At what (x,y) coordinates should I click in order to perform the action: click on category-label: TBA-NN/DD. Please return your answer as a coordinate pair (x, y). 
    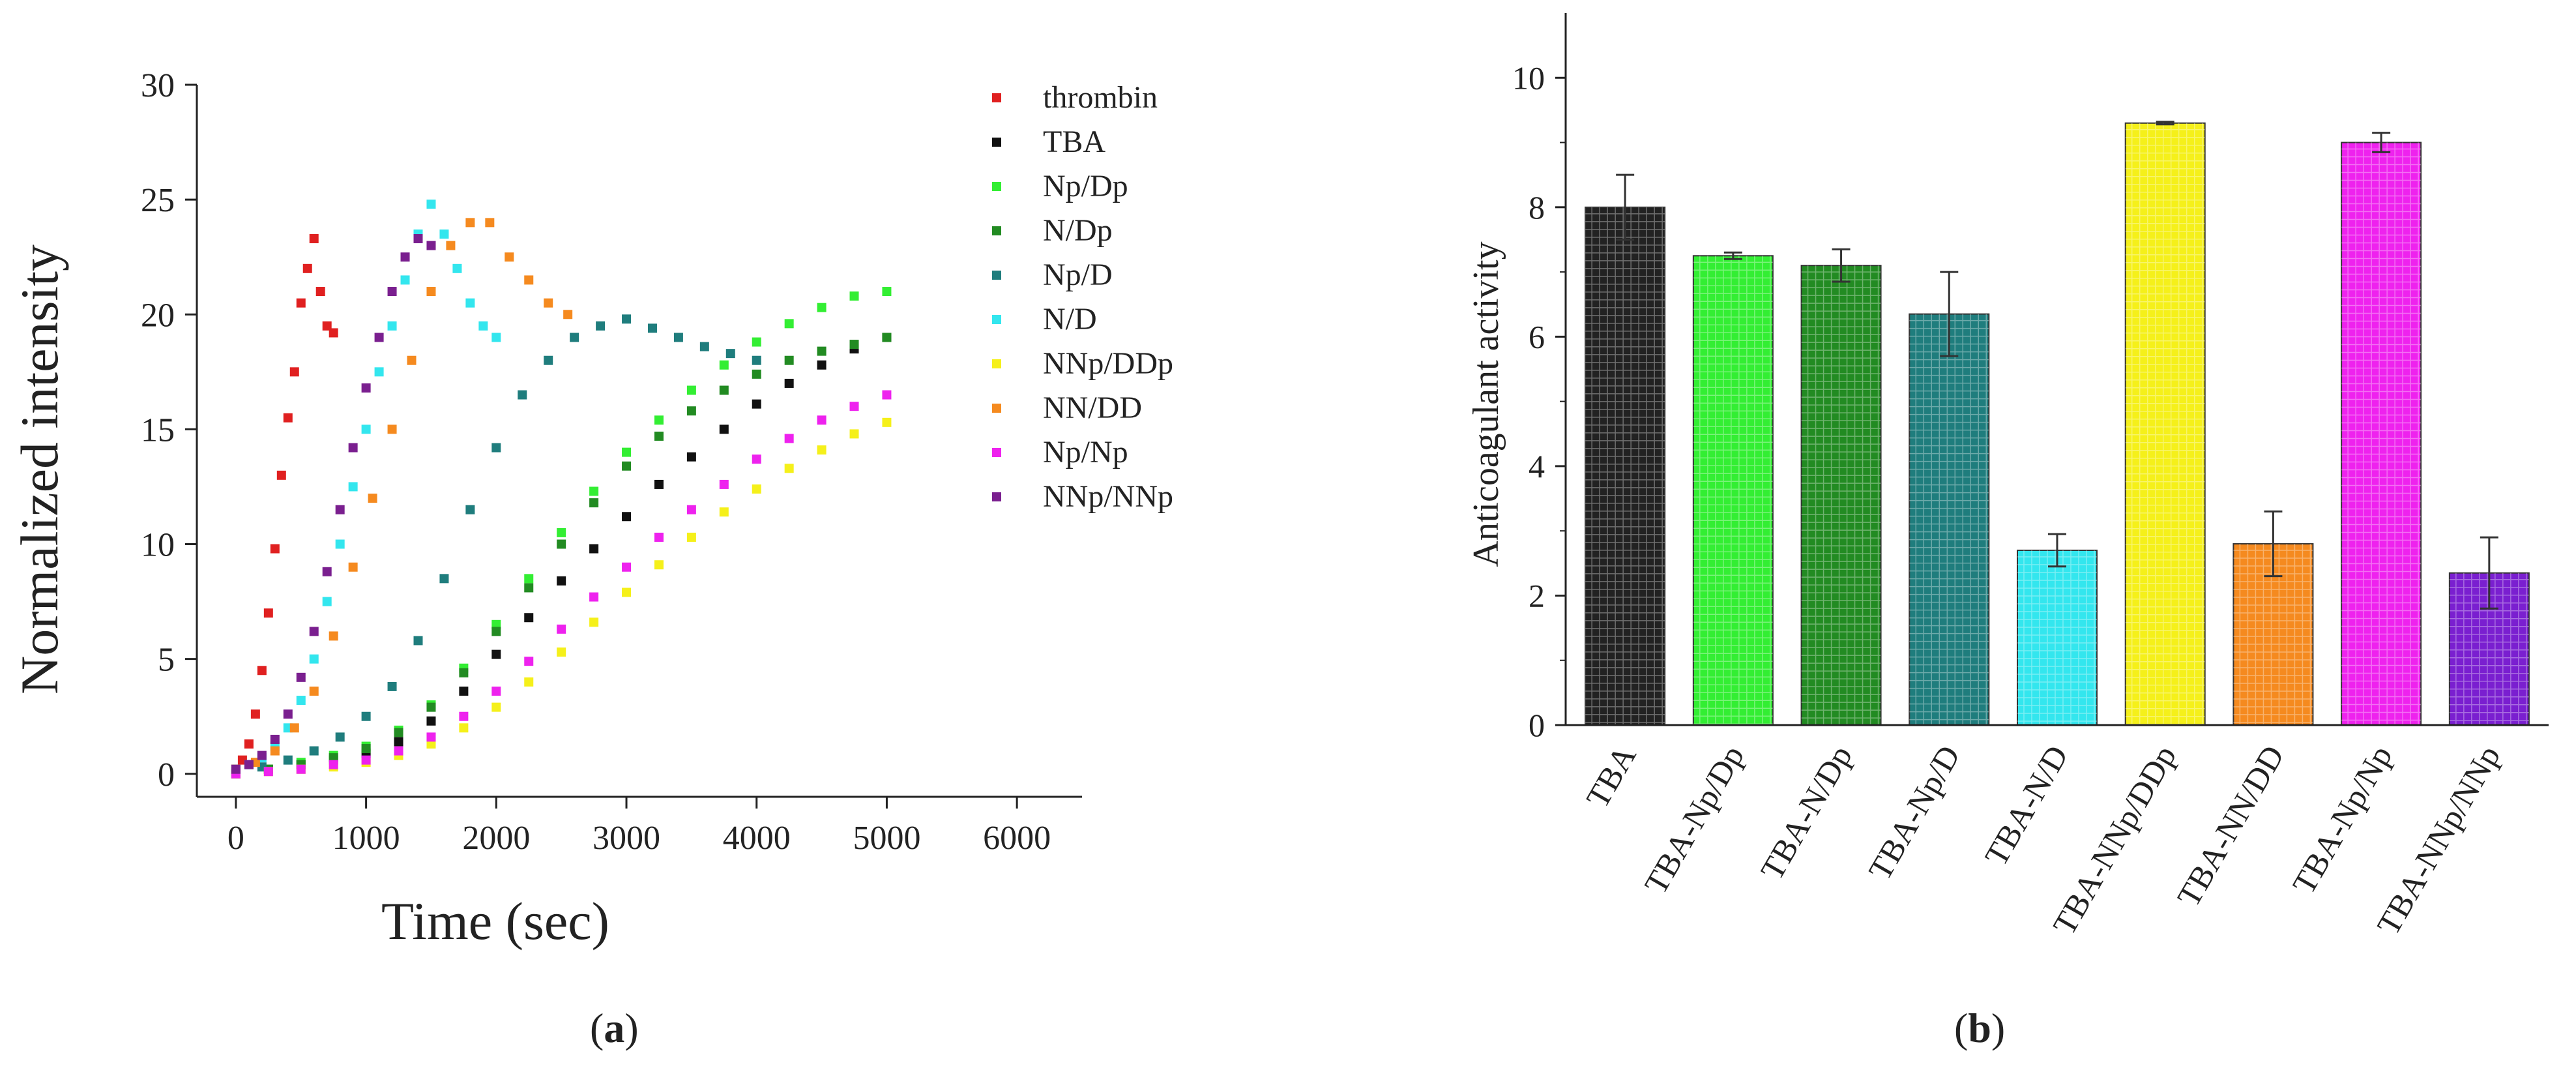
    Looking at the image, I should click on (2230, 826).